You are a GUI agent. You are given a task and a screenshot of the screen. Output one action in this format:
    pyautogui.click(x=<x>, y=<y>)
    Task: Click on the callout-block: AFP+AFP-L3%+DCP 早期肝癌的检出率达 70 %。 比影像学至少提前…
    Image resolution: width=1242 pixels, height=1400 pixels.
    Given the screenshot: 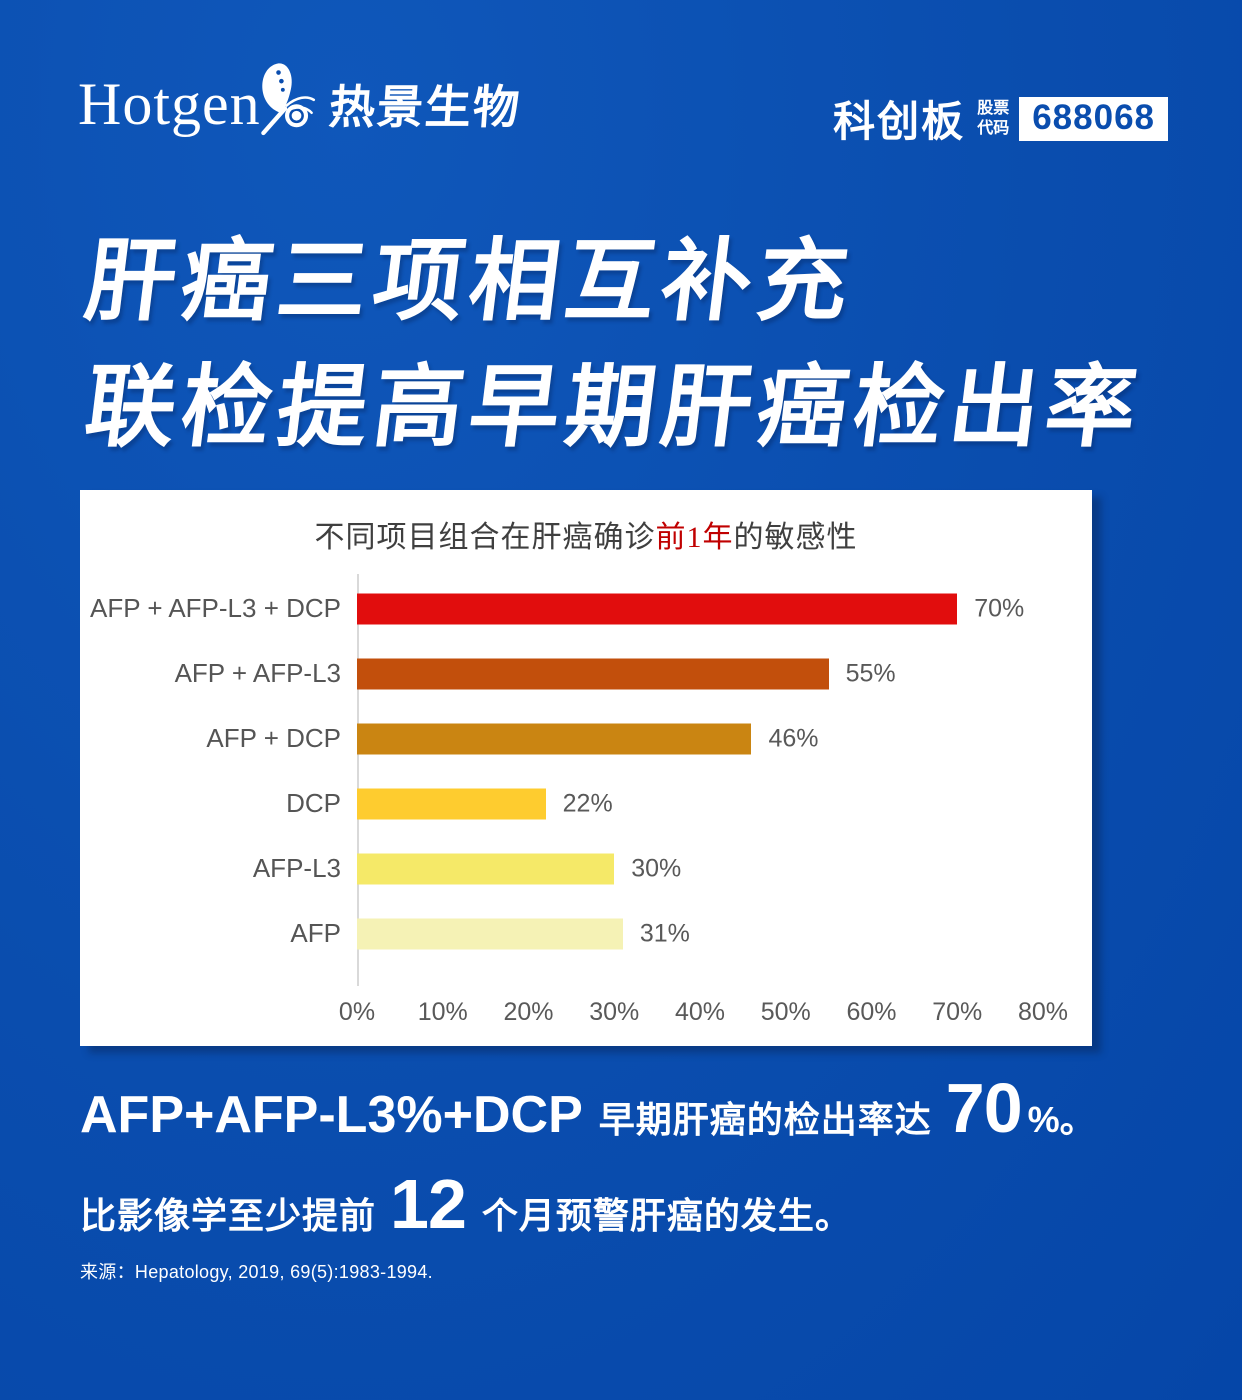 What is the action you would take?
    pyautogui.click(x=588, y=1156)
    